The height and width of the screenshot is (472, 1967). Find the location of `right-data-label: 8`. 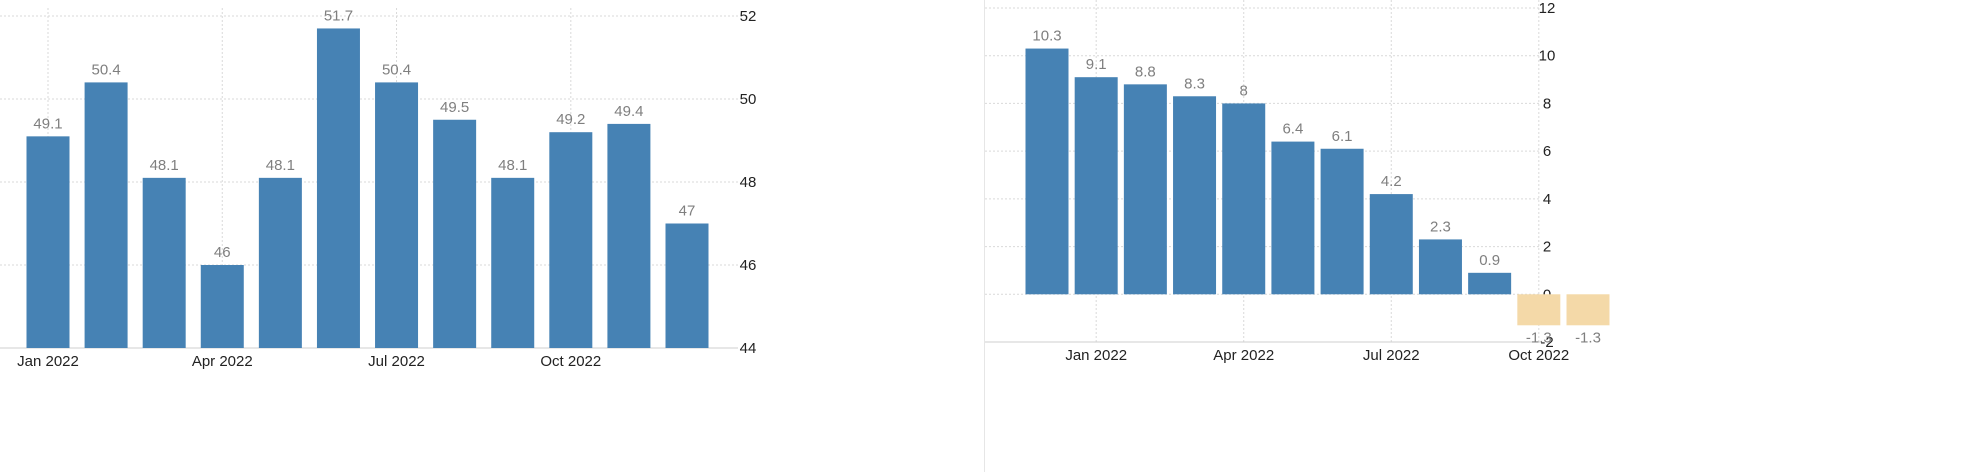

right-data-label: 8 is located at coordinates (1244, 90).